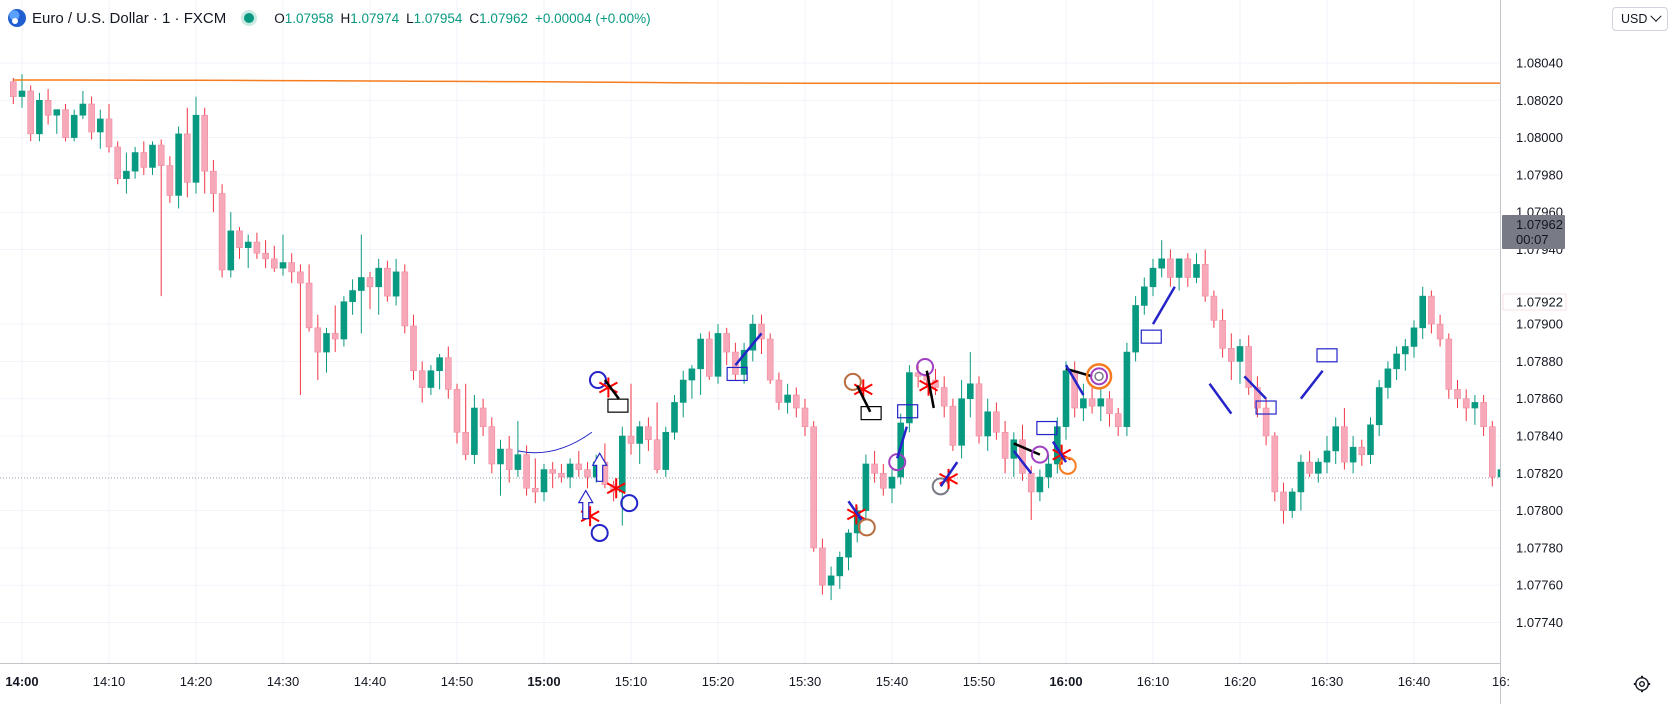  Describe the element at coordinates (17, 18) in the screenshot. I see `globe-icon` at that location.